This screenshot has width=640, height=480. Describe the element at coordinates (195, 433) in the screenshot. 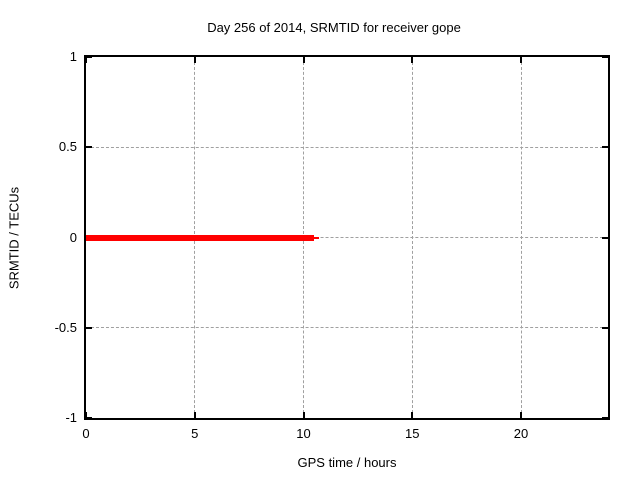

I see `x-tick-label-5: 5` at that location.